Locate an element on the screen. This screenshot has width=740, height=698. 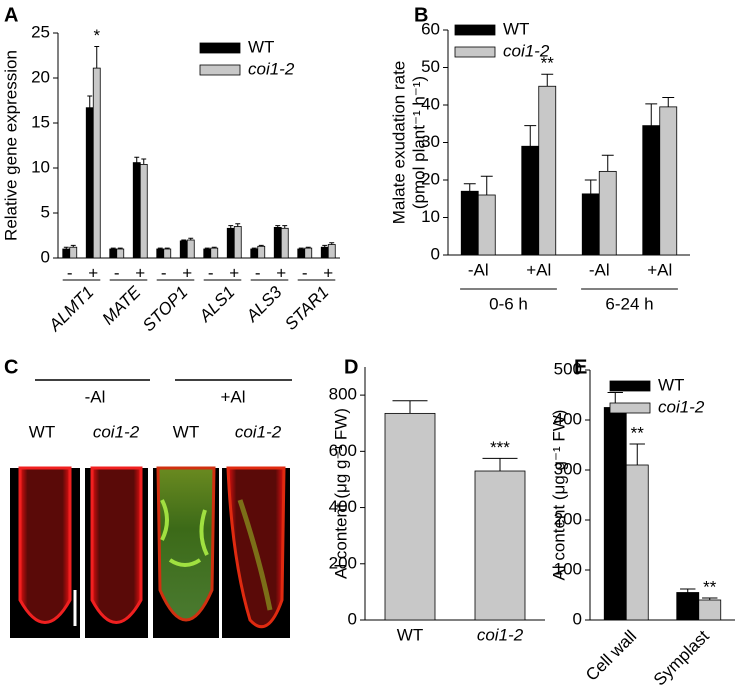
al-stain is located at coordinates (184, 533).